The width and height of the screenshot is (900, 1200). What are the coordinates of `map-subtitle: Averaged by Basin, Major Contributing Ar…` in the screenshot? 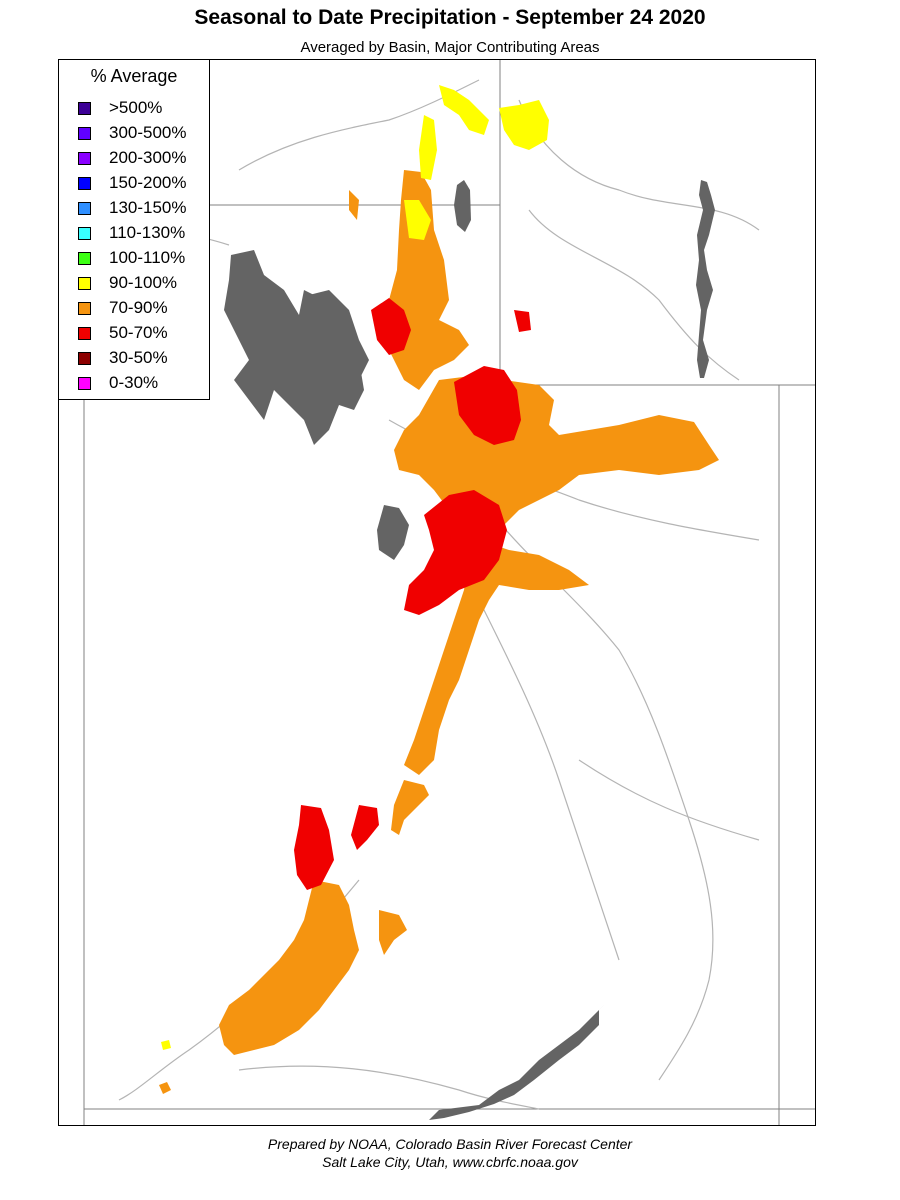 It's located at (450, 47).